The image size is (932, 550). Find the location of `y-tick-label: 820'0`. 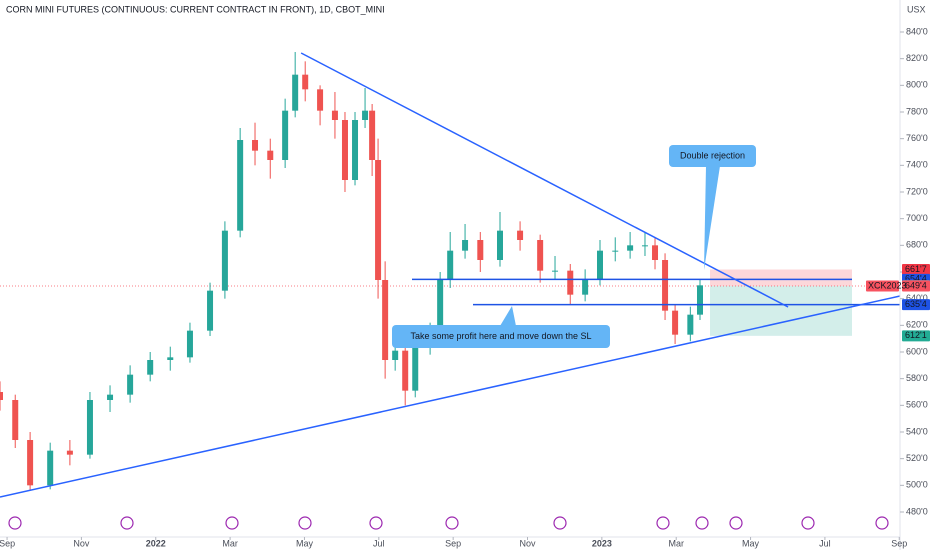

y-tick-label: 820'0 is located at coordinates (917, 58).